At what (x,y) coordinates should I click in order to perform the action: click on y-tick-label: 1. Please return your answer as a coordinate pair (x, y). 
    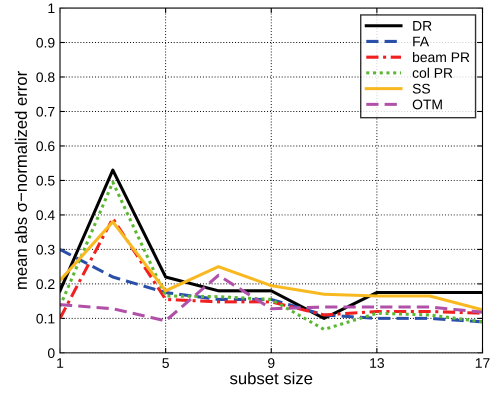
    Looking at the image, I should click on (51, 8).